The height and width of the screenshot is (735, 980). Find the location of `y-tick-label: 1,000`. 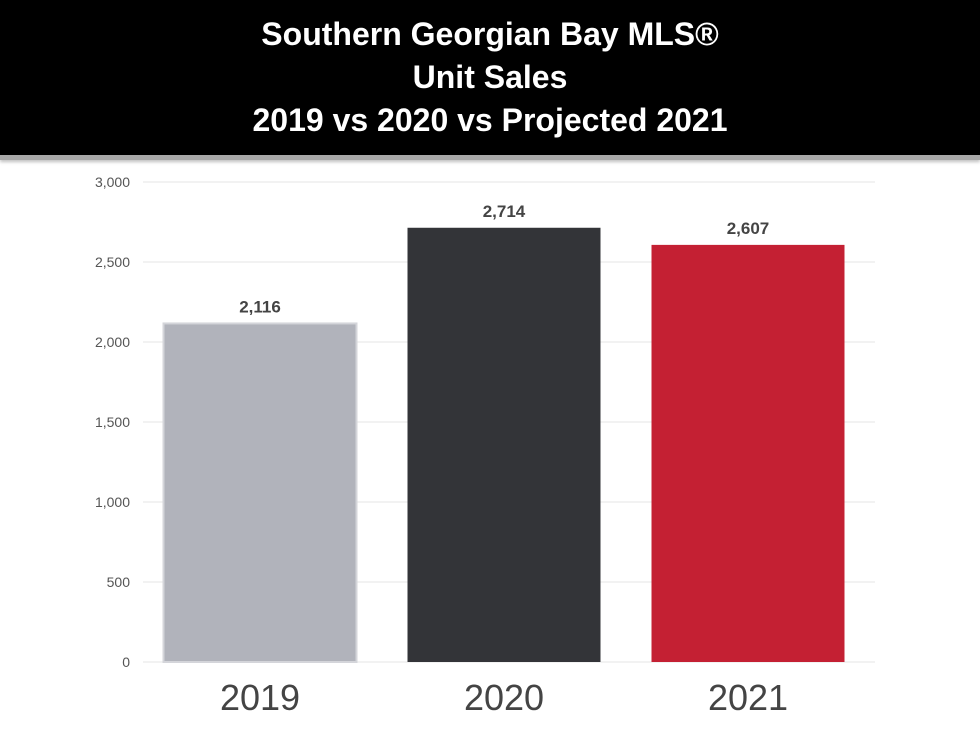

y-tick-label: 1,000 is located at coordinates (112, 502).